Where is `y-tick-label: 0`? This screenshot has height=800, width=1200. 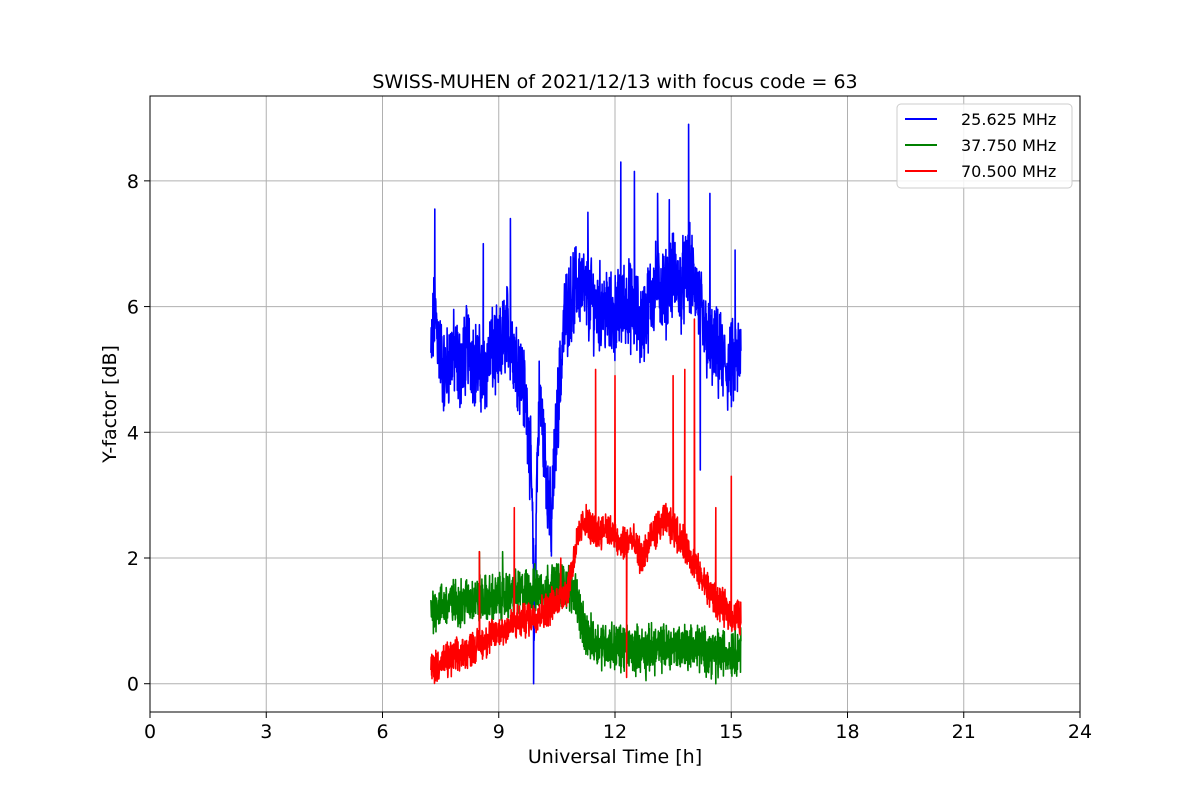
y-tick-label: 0 is located at coordinates (133, 685).